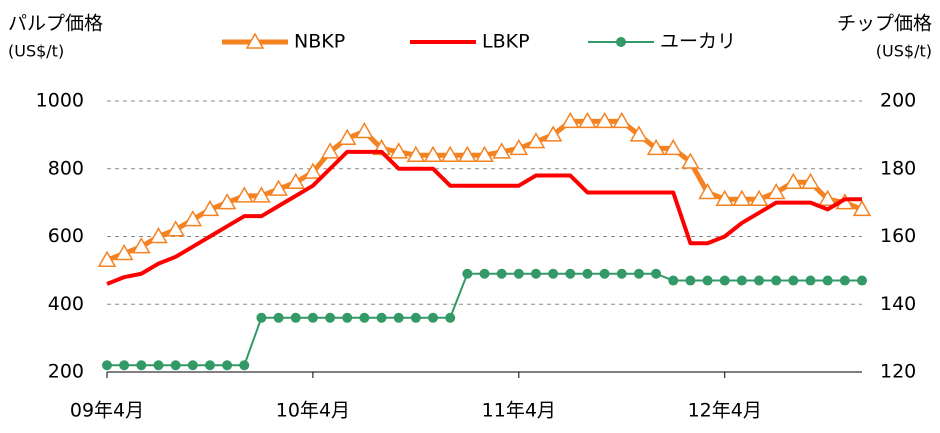 This screenshot has width=940, height=433. What do you see at coordinates (66, 236) in the screenshot?
I see `y-tick-label: 600` at bounding box center [66, 236].